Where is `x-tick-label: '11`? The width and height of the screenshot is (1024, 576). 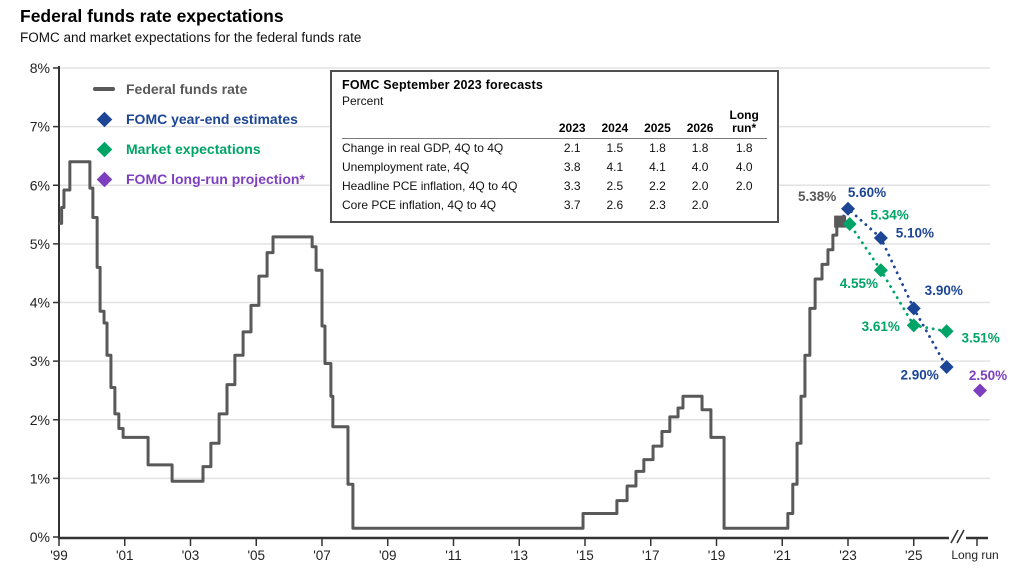
x-tick-label: '11 is located at coordinates (453, 555).